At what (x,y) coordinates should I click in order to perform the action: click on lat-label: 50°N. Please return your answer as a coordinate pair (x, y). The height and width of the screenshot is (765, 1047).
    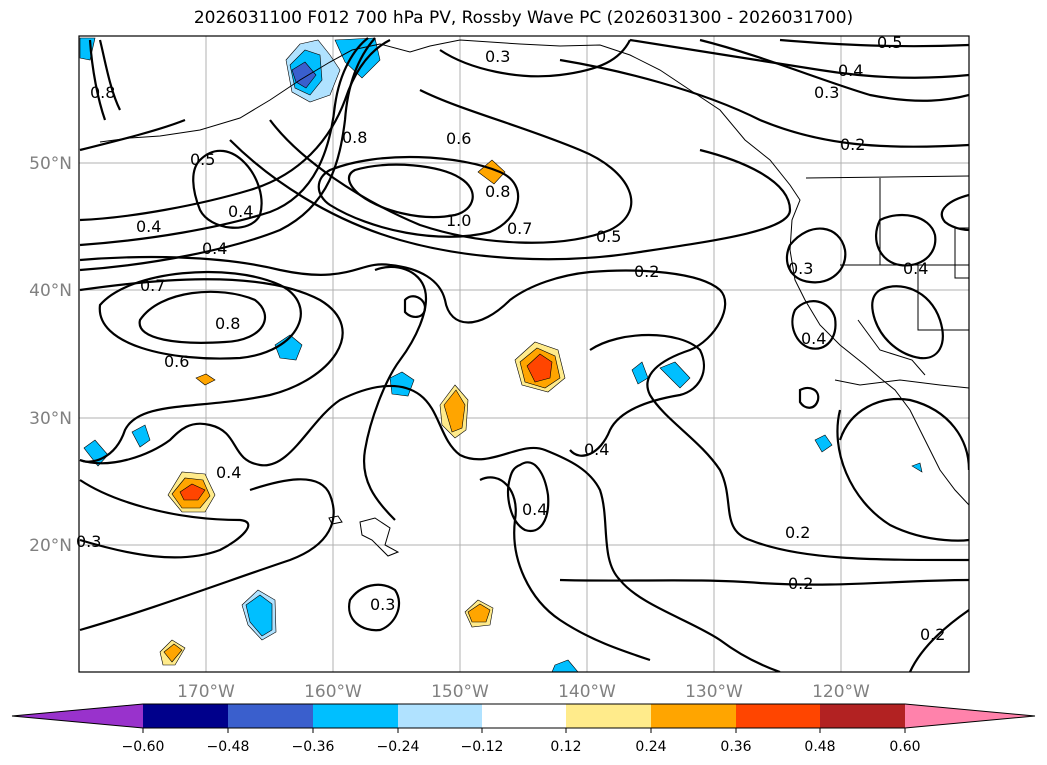
    Looking at the image, I should click on (50, 164).